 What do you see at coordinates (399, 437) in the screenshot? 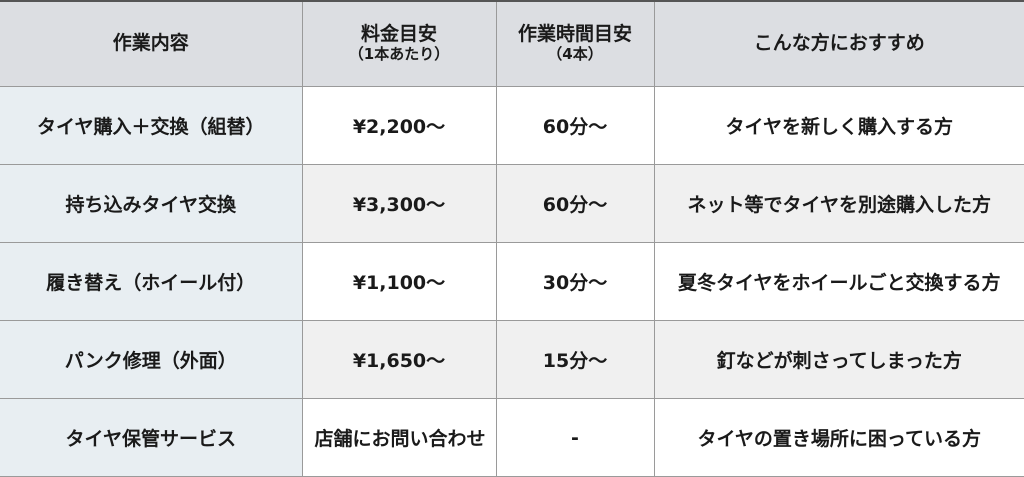
I see `price-cell: 店舗にお問い合わせ` at bounding box center [399, 437].